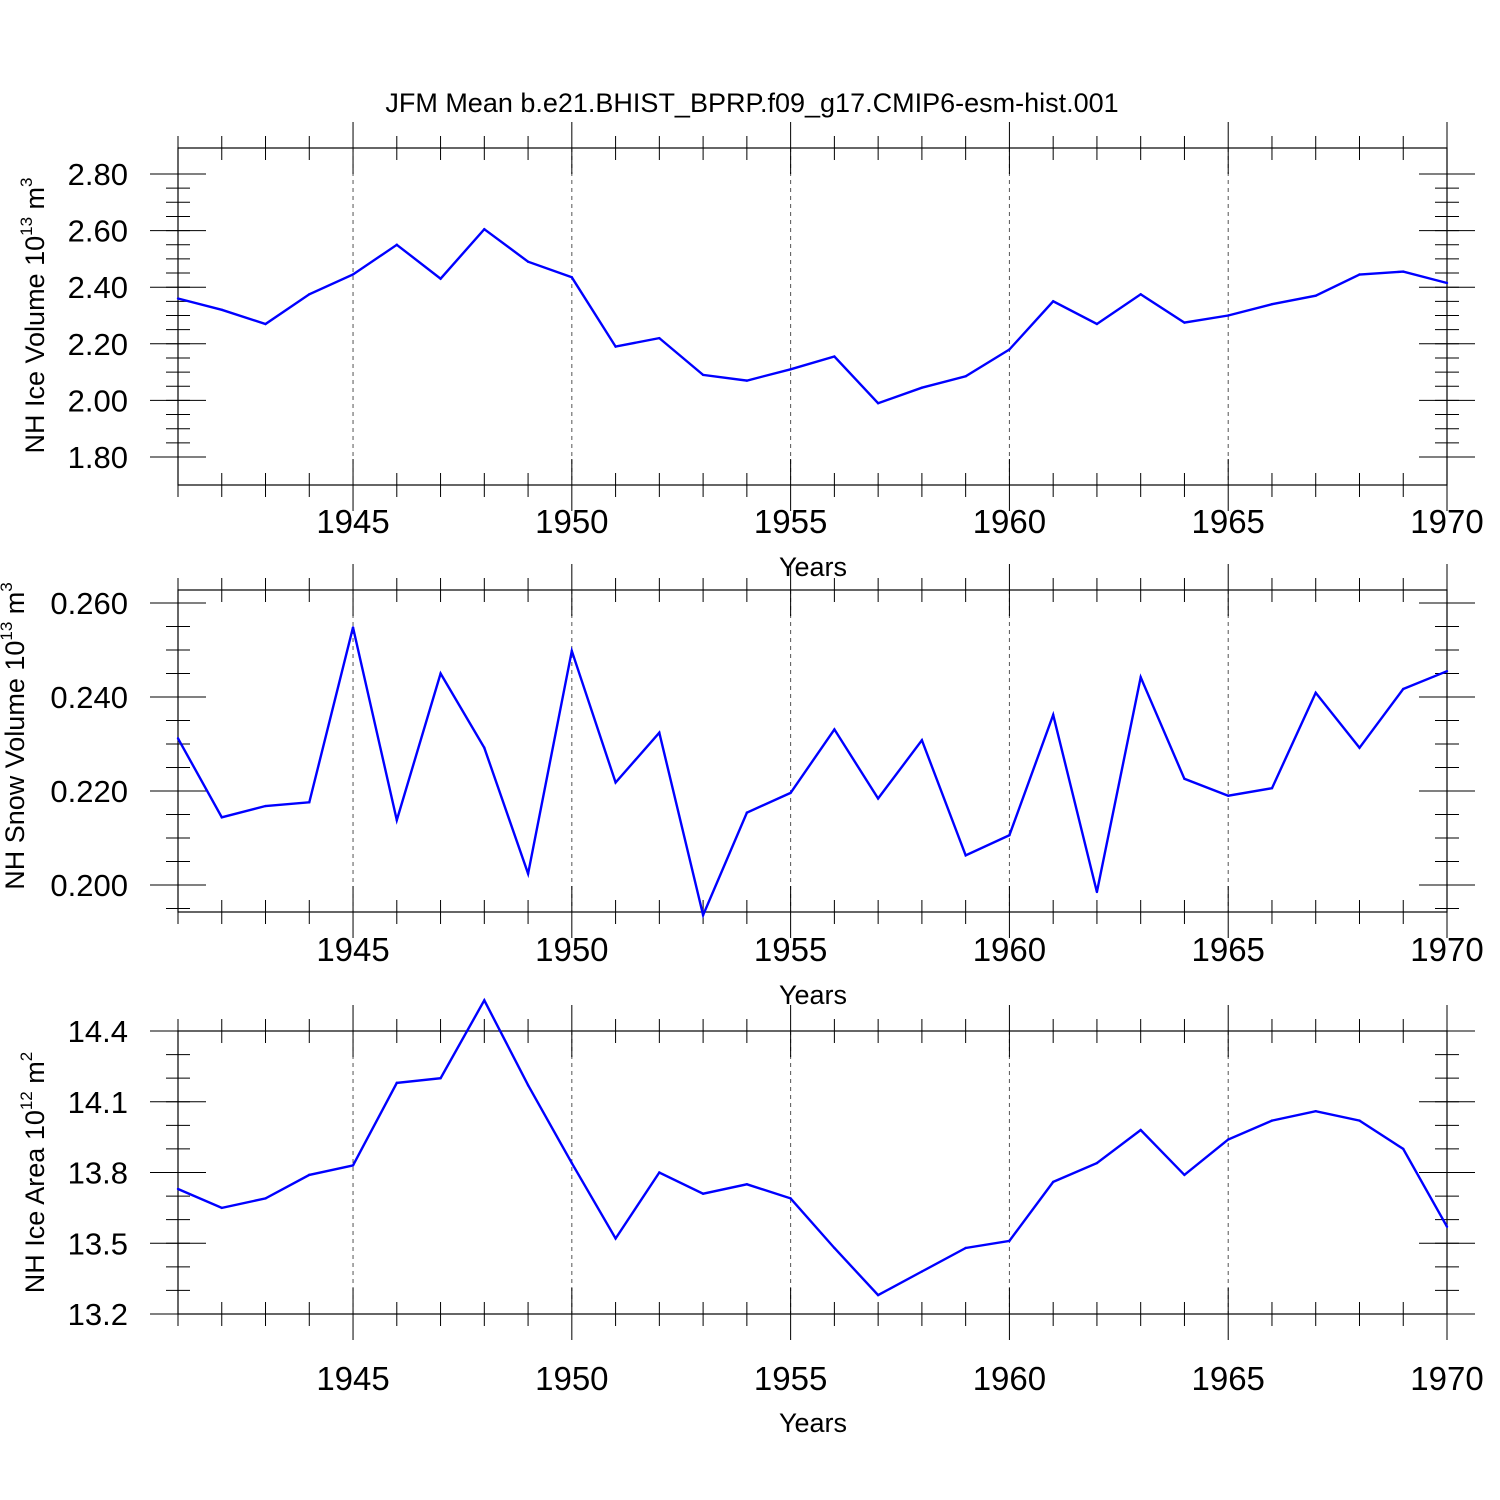 Image resolution: width=1500 pixels, height=1500 pixels. I want to click on y-tick-label: 0.200, so click(89, 885).